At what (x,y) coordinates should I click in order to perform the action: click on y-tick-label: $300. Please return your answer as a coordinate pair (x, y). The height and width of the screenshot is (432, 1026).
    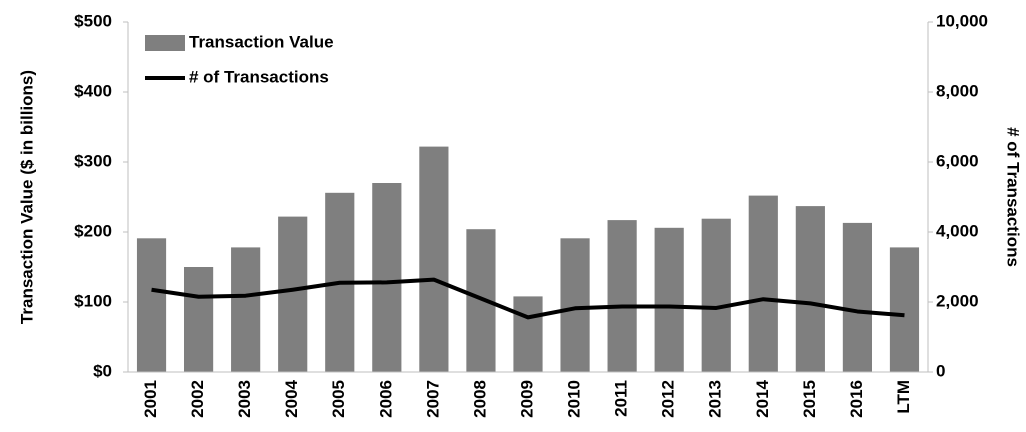
    Looking at the image, I should click on (93, 160).